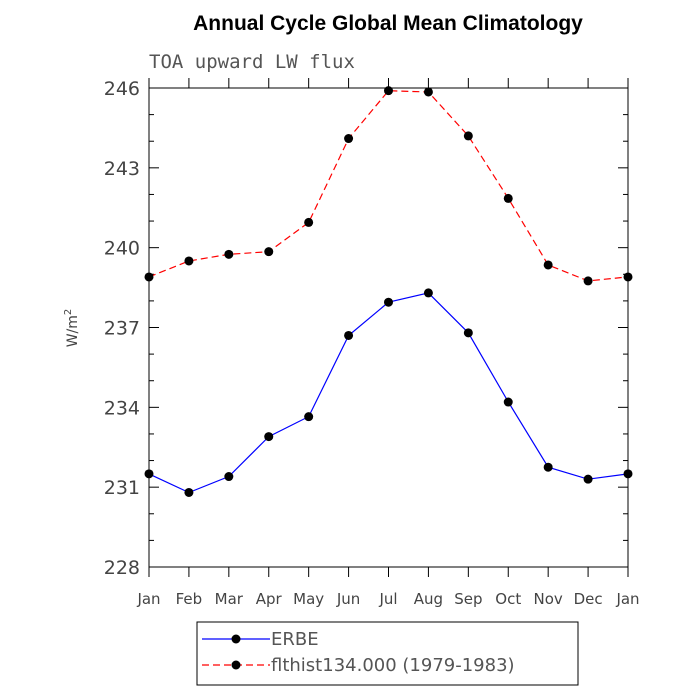  I want to click on x-tick-label: Aug, so click(428, 599).